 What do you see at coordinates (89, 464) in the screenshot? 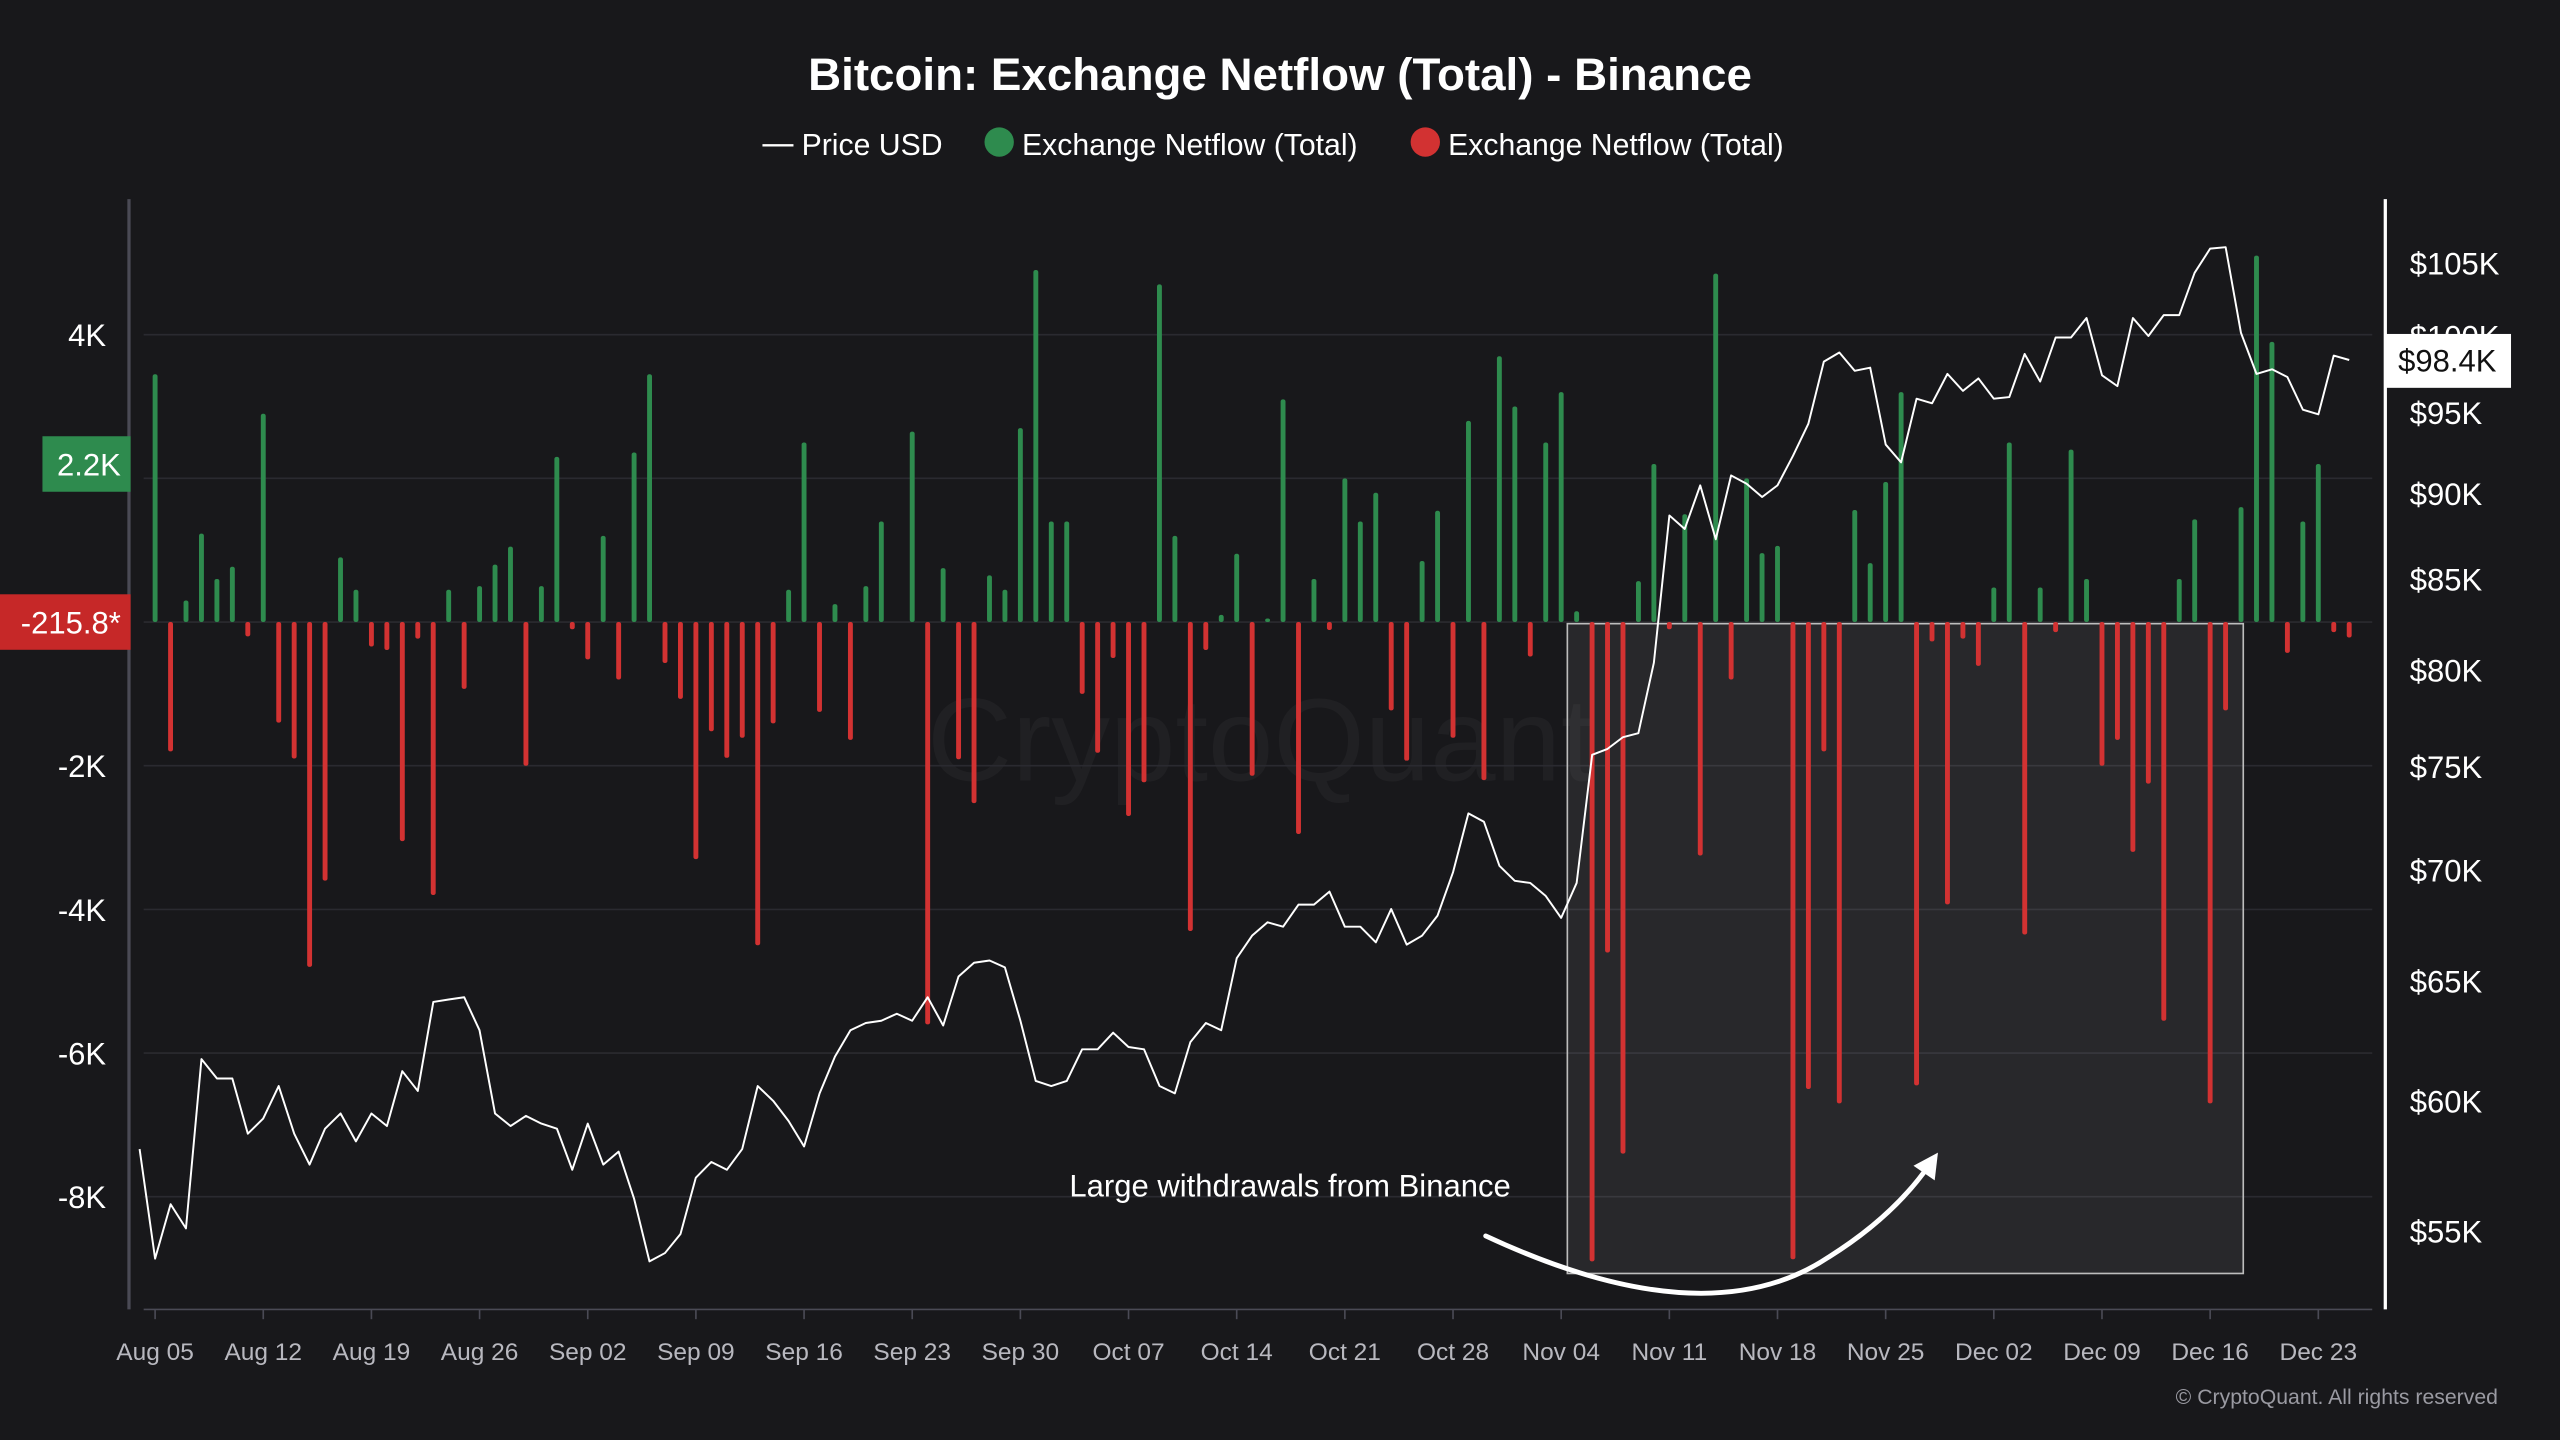
I see `badge-text: 2.2K` at bounding box center [89, 464].